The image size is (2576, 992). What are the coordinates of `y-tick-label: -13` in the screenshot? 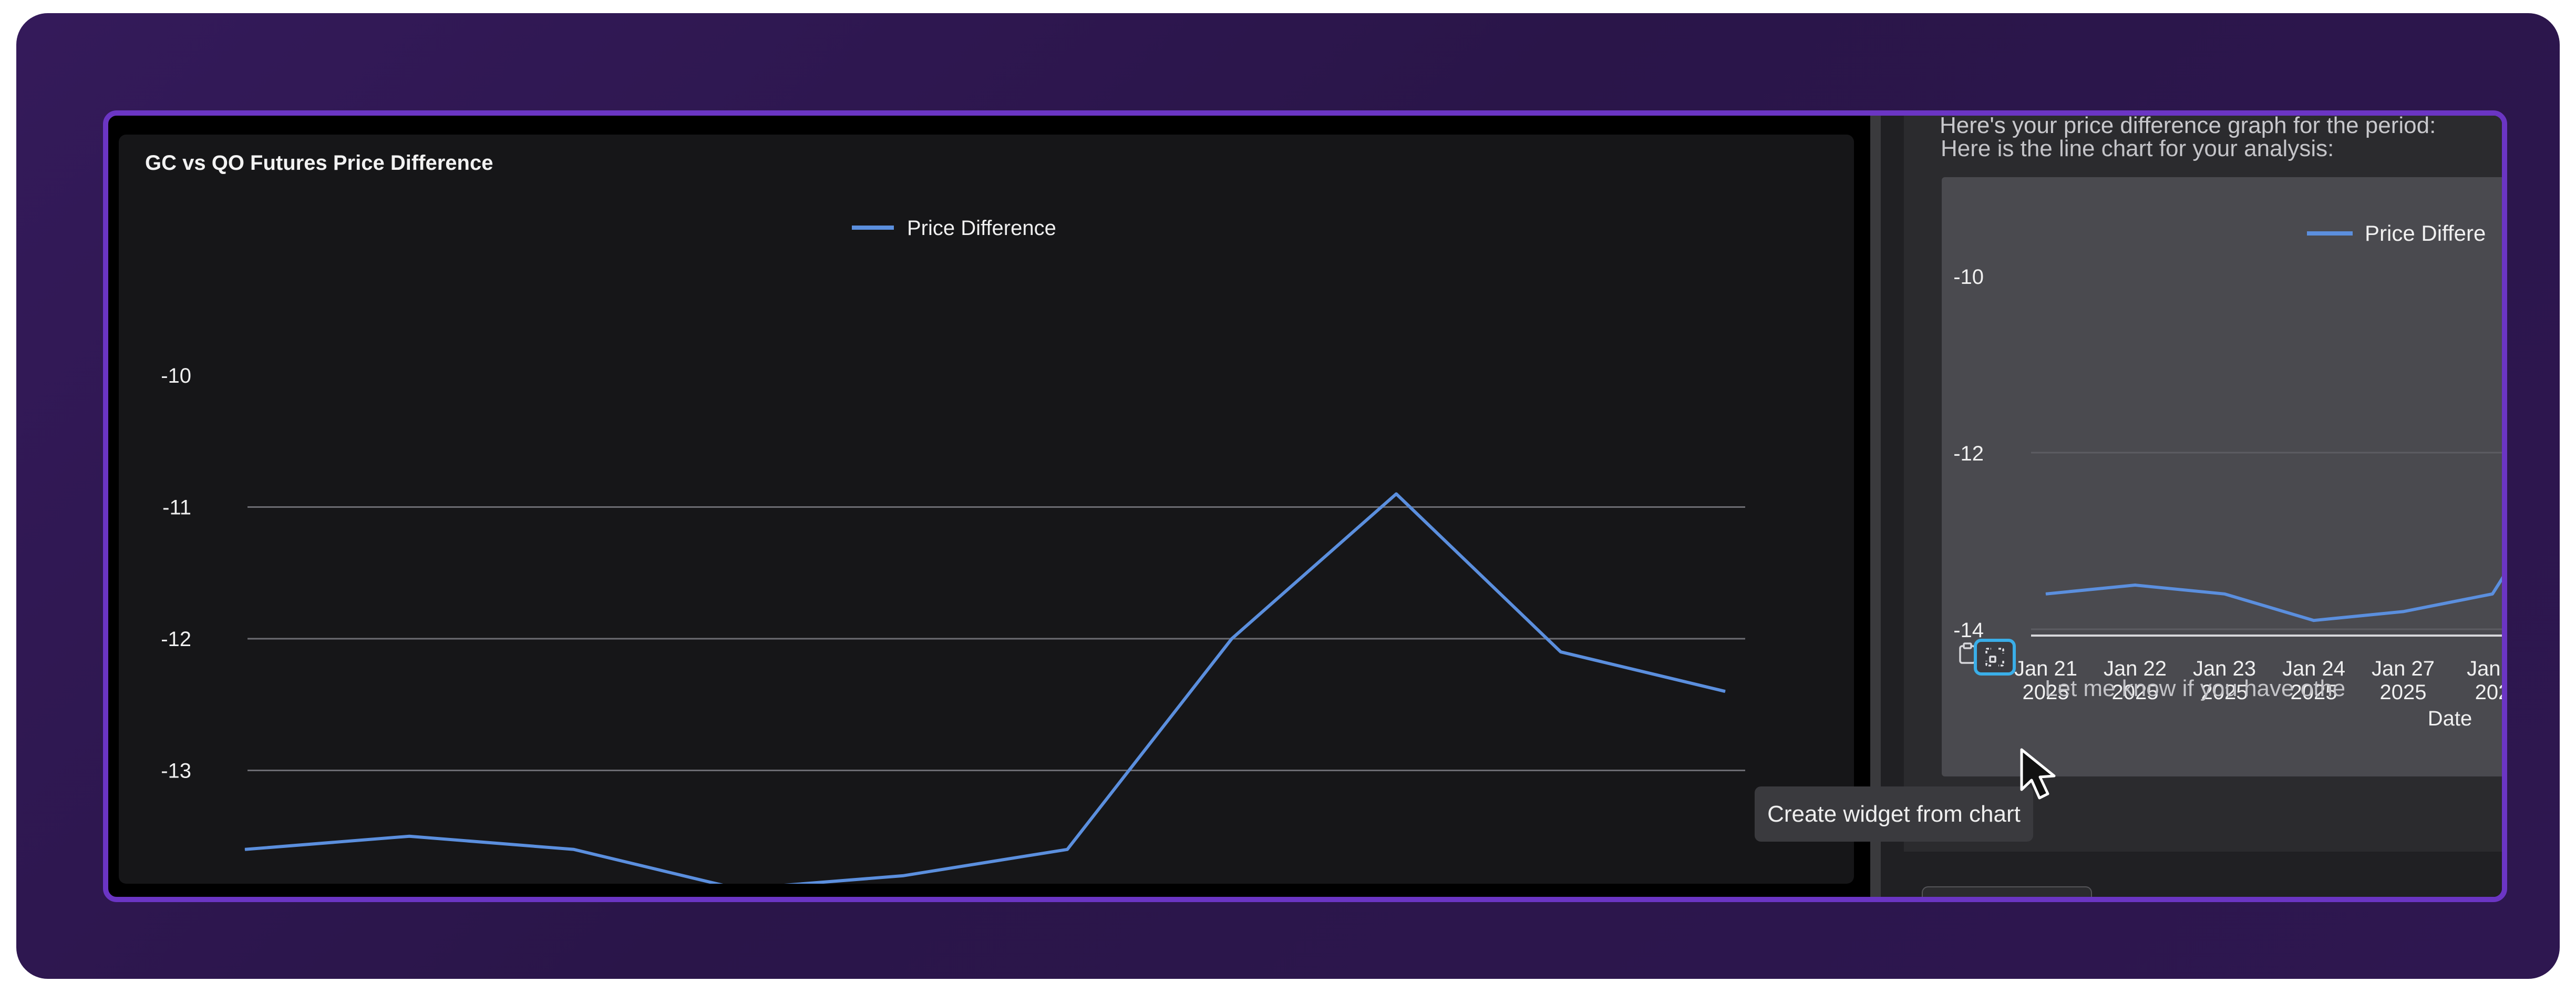 It's located at (176, 771).